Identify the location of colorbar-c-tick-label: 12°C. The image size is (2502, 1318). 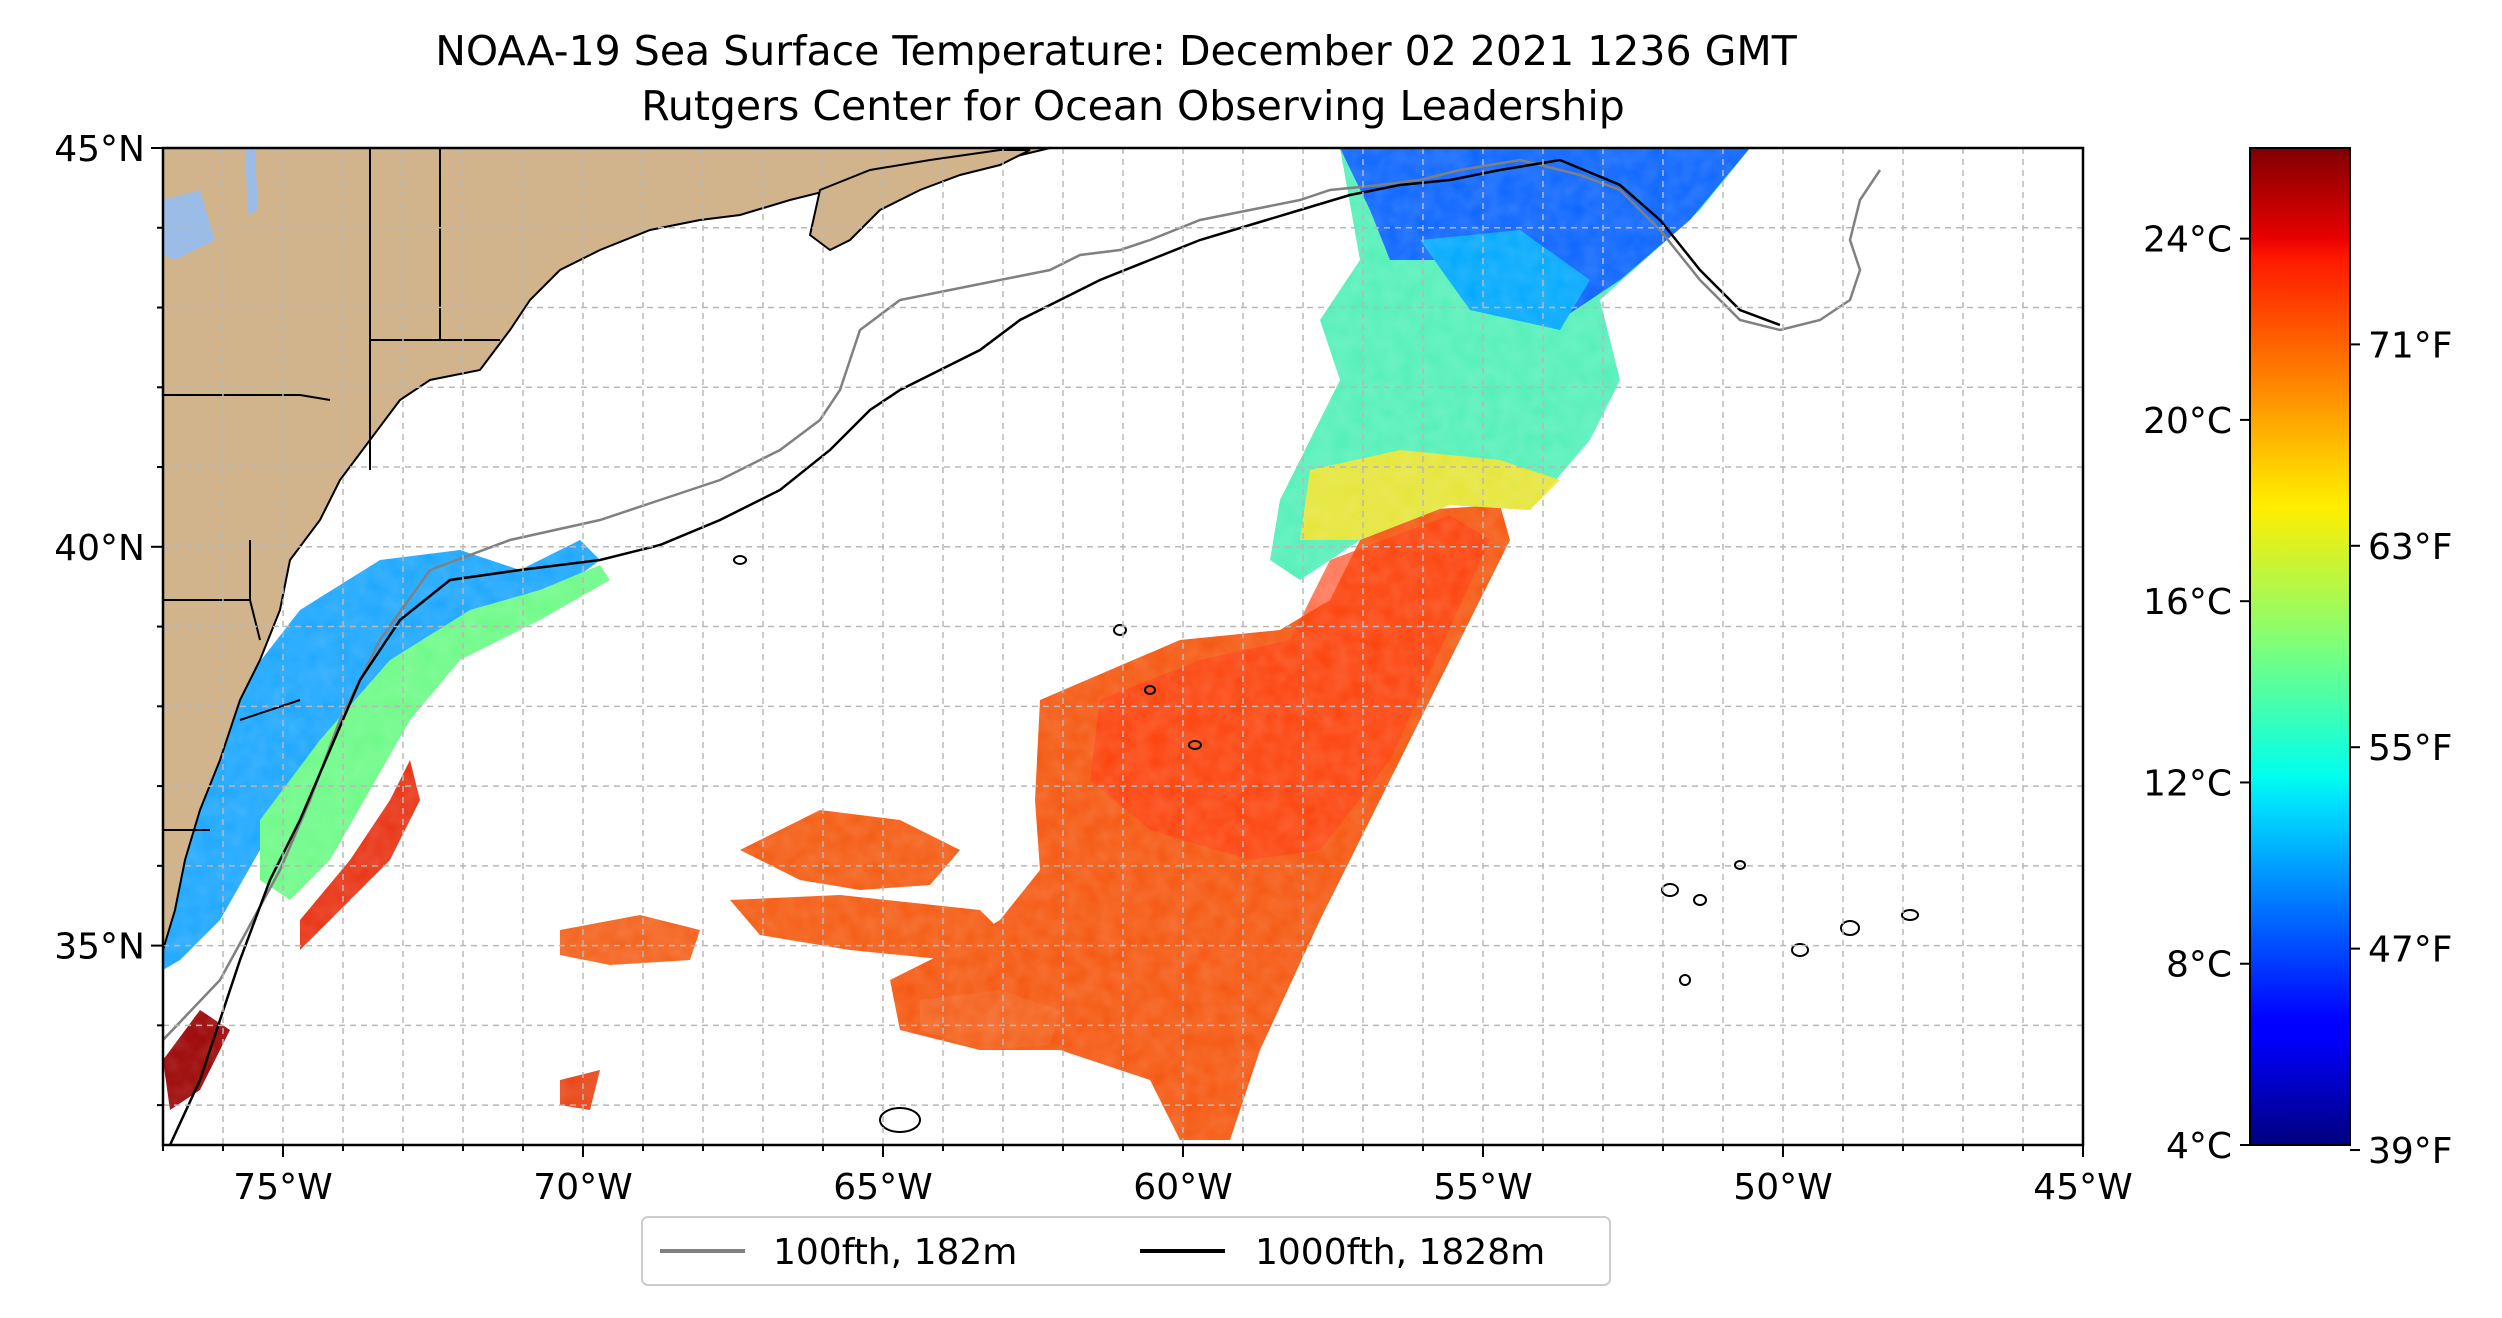
(2187, 783).